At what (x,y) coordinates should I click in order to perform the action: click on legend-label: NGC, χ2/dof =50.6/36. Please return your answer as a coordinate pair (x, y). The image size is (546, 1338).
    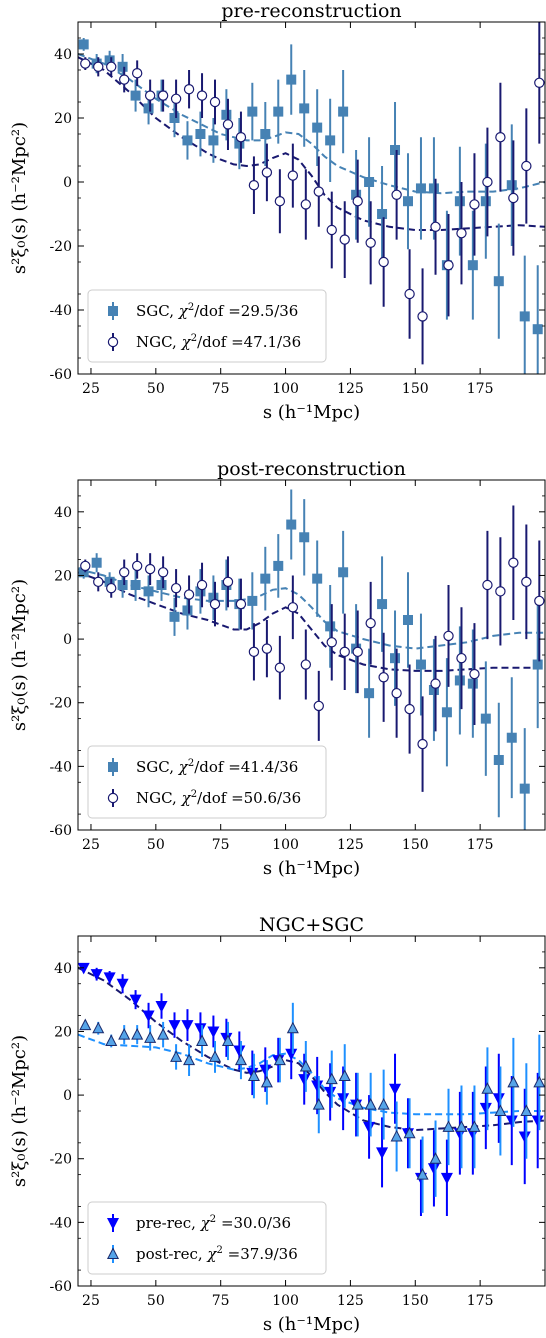
    Looking at the image, I should click on (218, 798).